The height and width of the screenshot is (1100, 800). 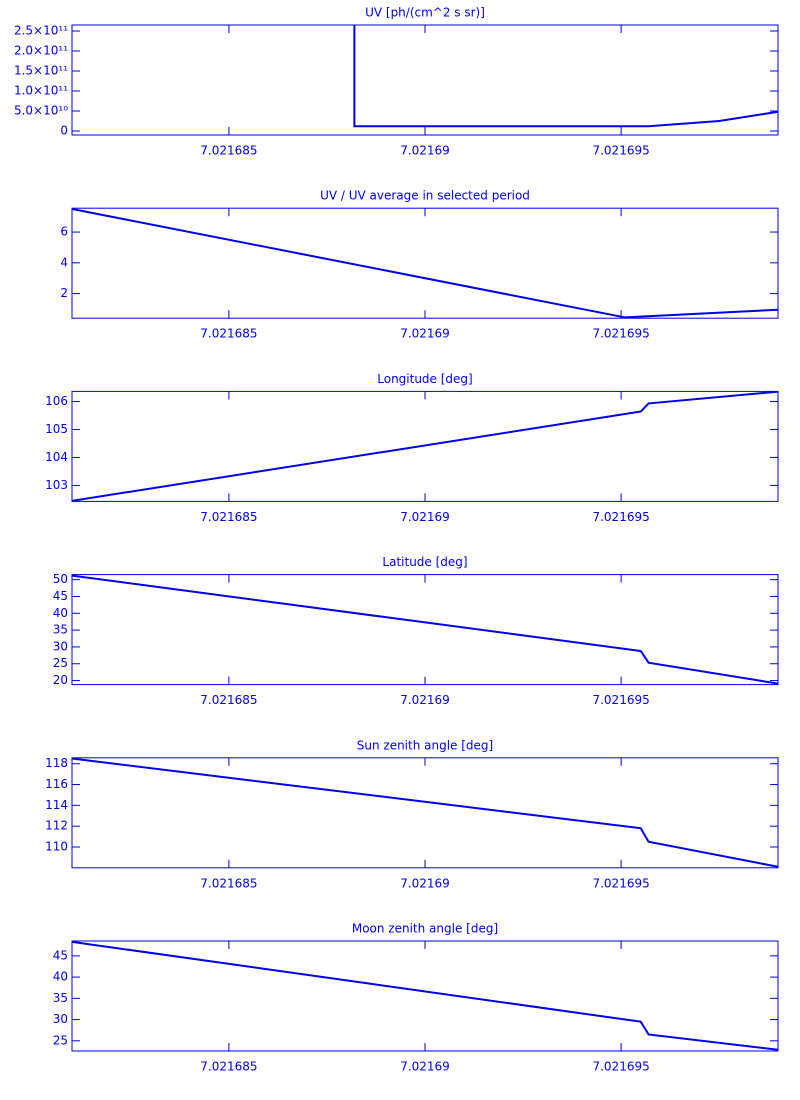 I want to click on y-tick-label: 6, so click(x=64, y=232).